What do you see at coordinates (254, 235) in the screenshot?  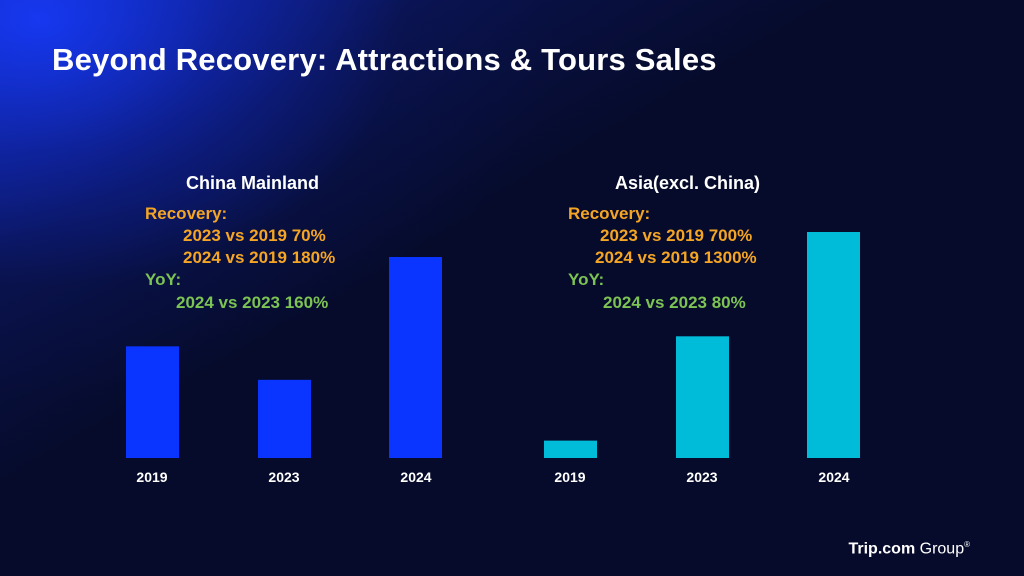 I see `recovery-line-china-1: 2023 vs 2019 70%` at bounding box center [254, 235].